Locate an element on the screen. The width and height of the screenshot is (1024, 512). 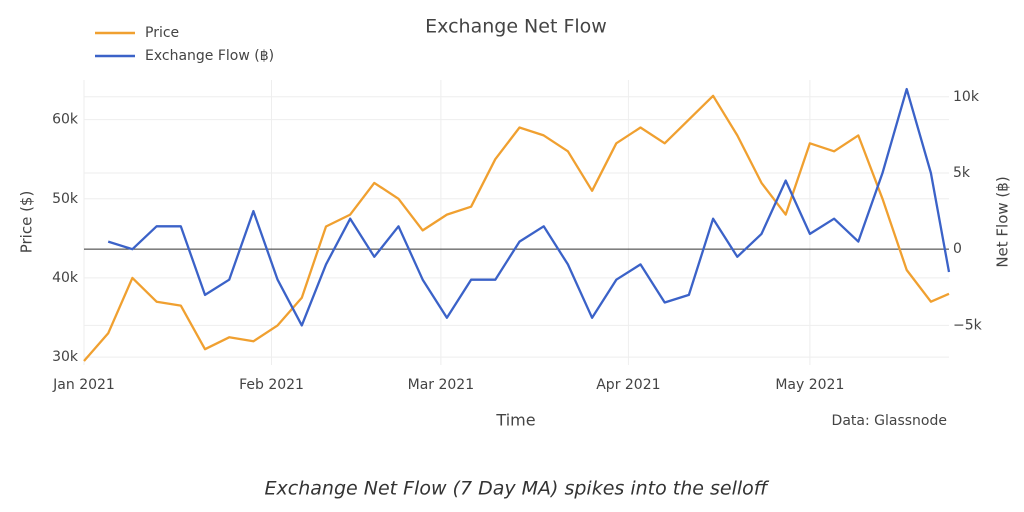
x-tick-label: Jan 2021 is located at coordinates (83, 385).